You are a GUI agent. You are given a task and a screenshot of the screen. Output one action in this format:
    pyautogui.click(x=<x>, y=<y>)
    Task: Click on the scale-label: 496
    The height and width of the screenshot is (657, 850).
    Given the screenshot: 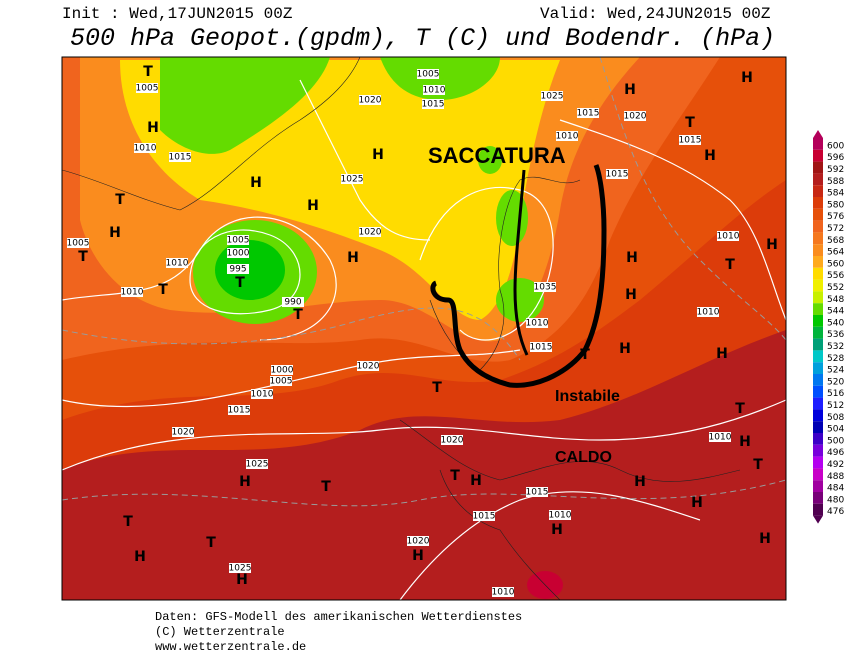 What is the action you would take?
    pyautogui.click(x=835, y=453)
    